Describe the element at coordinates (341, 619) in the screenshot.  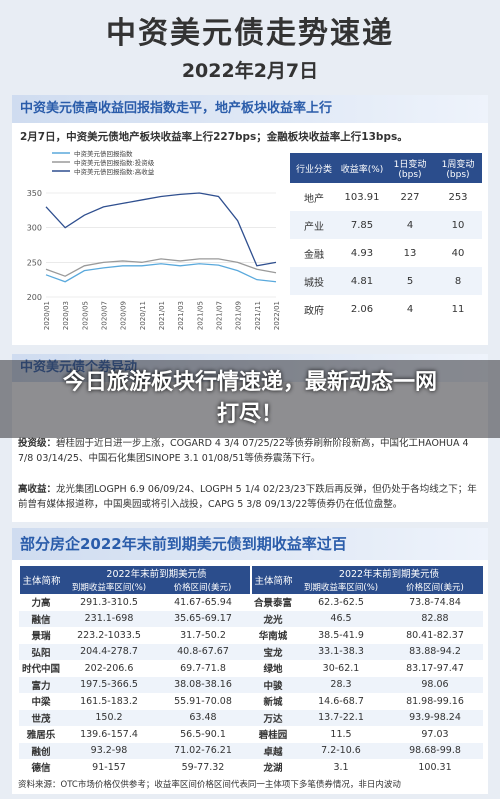
I see `cell: 46.5` at that location.